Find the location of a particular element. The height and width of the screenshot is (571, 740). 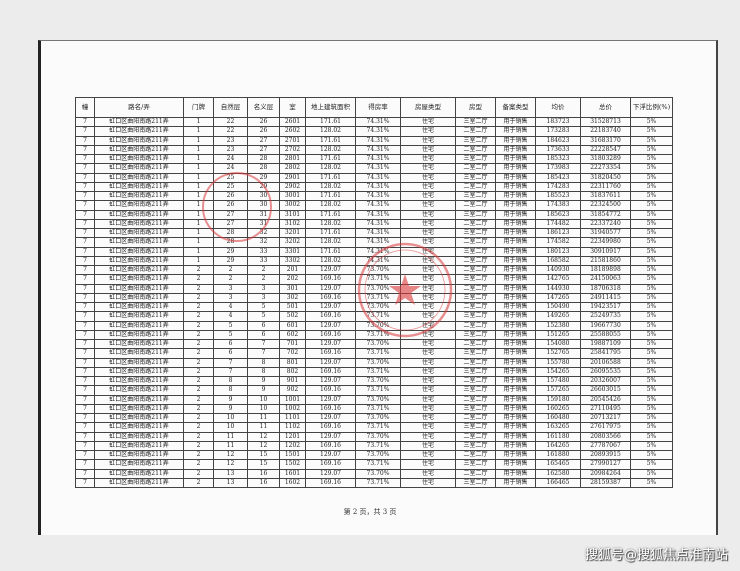

table-cell: 3 is located at coordinates (230, 288).